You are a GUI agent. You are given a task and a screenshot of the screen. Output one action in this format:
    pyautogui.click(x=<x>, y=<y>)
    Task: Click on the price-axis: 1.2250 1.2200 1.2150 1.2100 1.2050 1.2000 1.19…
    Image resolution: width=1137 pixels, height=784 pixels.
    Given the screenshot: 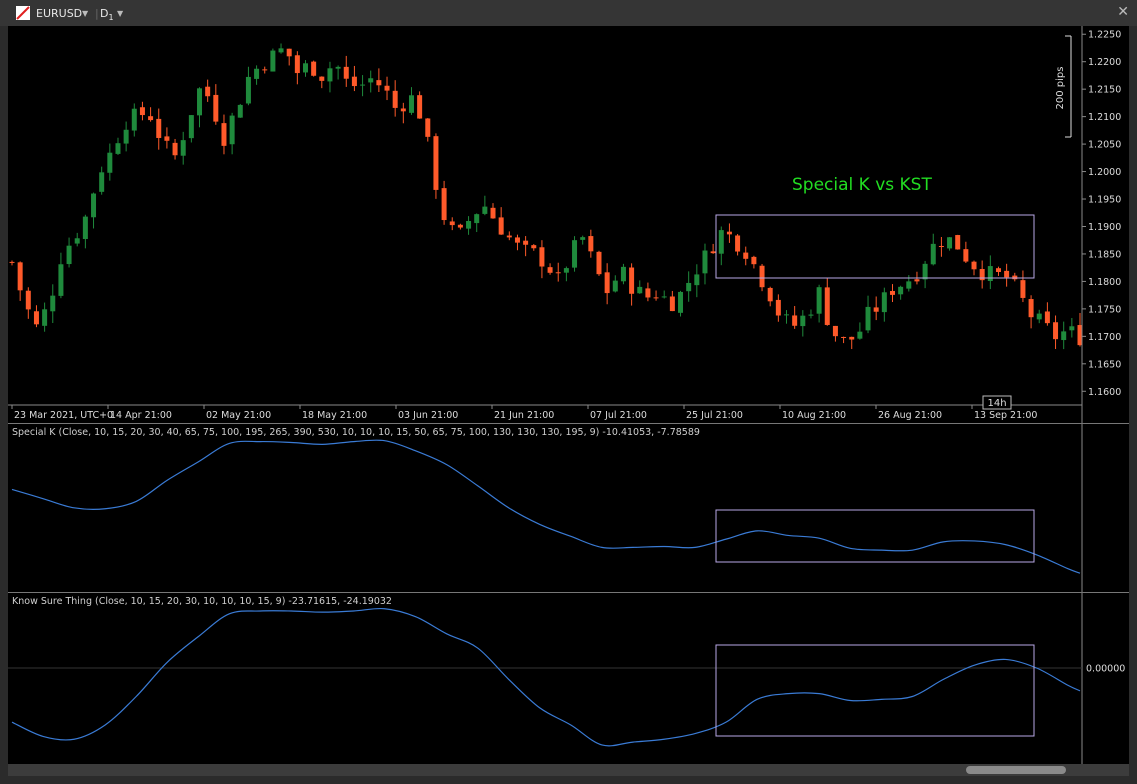 What is the action you would take?
    pyautogui.click(x=1101, y=214)
    